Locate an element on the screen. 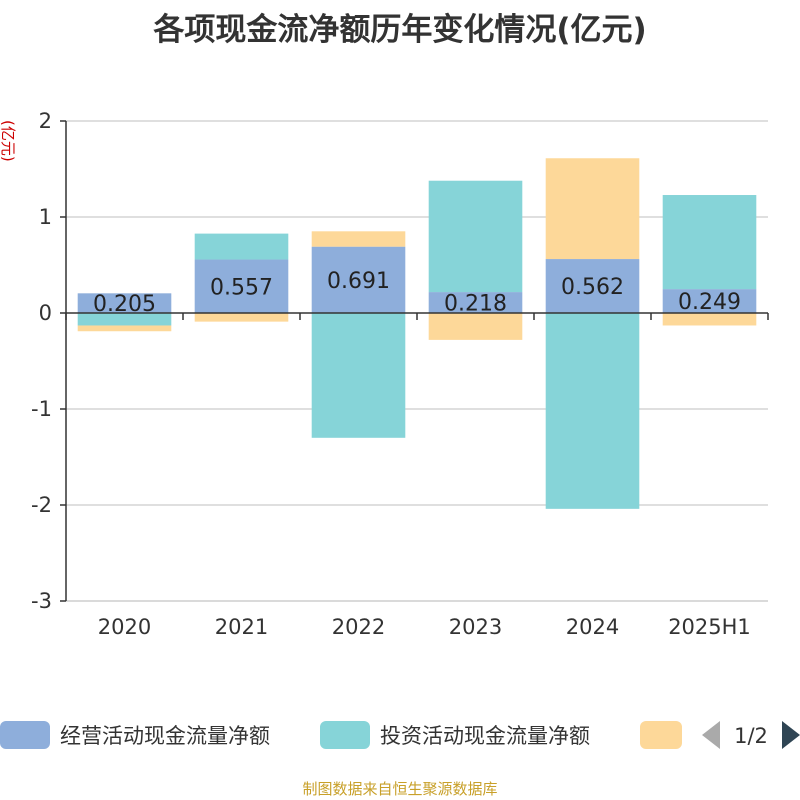 The width and height of the screenshot is (800, 800). x-tick-label: 2021 is located at coordinates (241, 627).